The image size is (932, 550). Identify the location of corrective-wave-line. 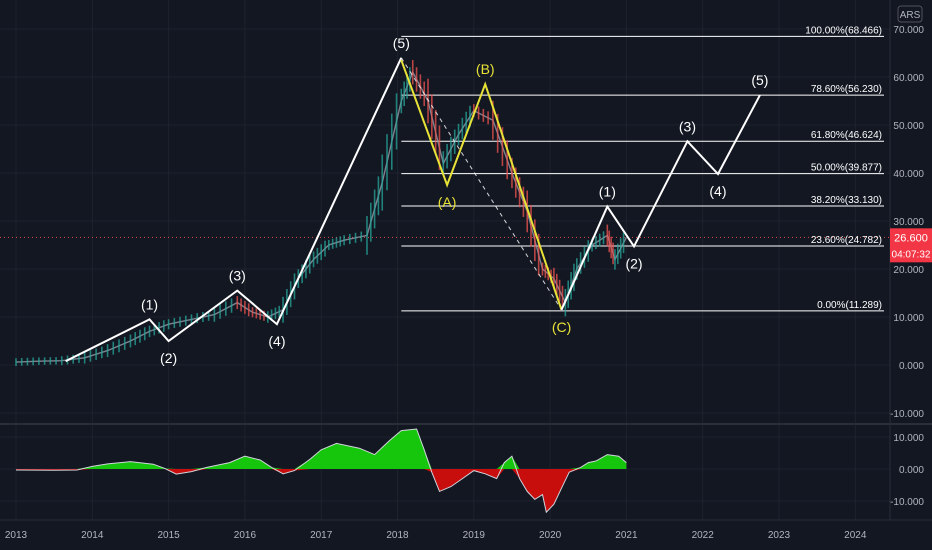
(481, 185).